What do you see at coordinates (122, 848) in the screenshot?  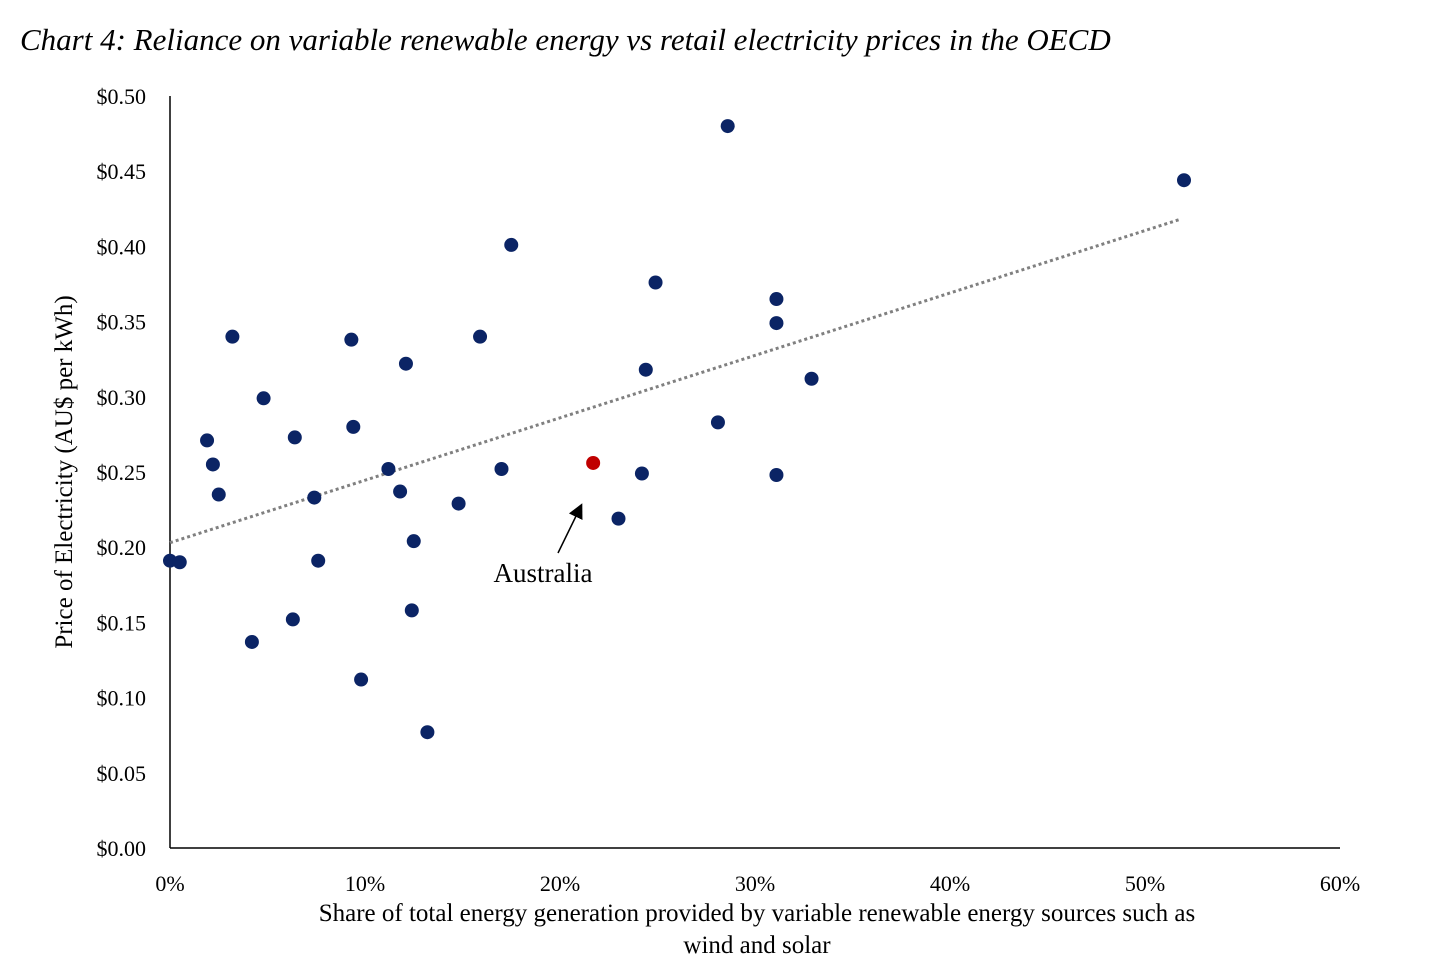 I see `y-tick-label: $0.00` at bounding box center [122, 848].